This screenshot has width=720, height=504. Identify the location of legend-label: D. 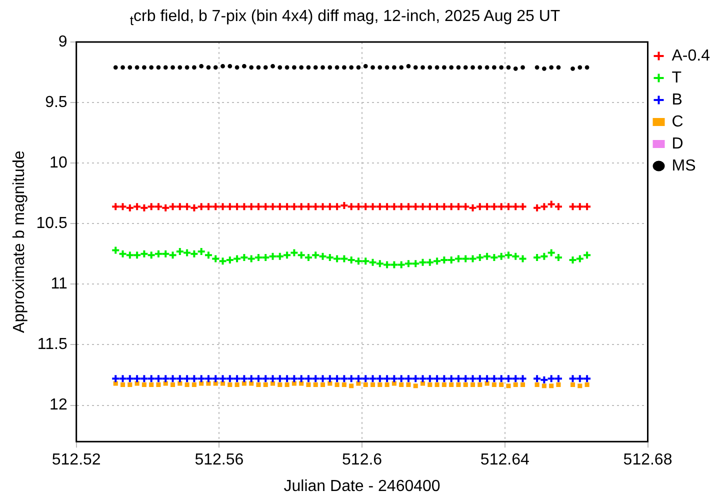
(678, 143).